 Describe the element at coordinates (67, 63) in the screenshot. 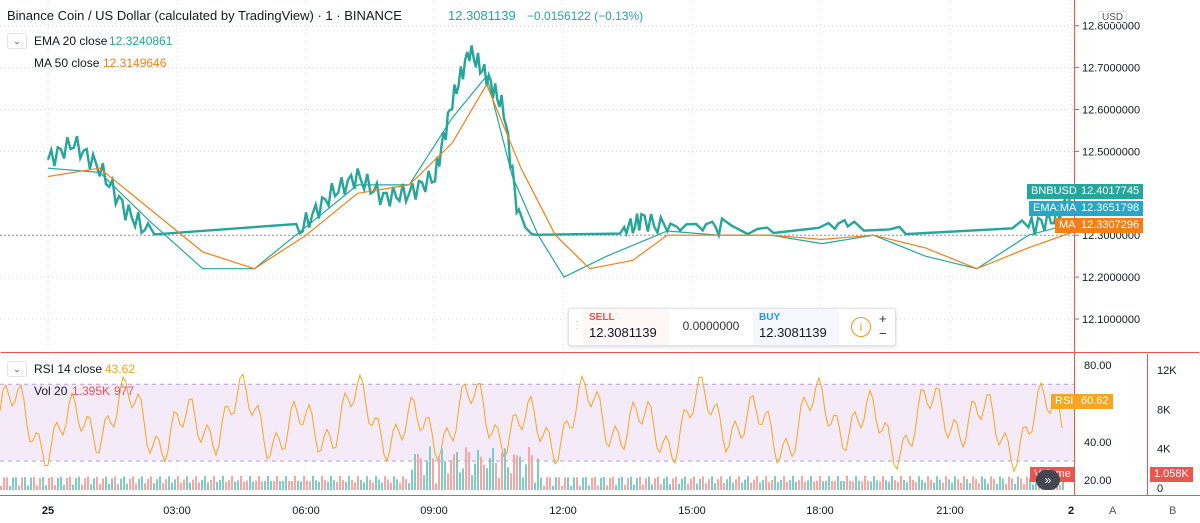

I see `ma-label: MA 50 close` at that location.